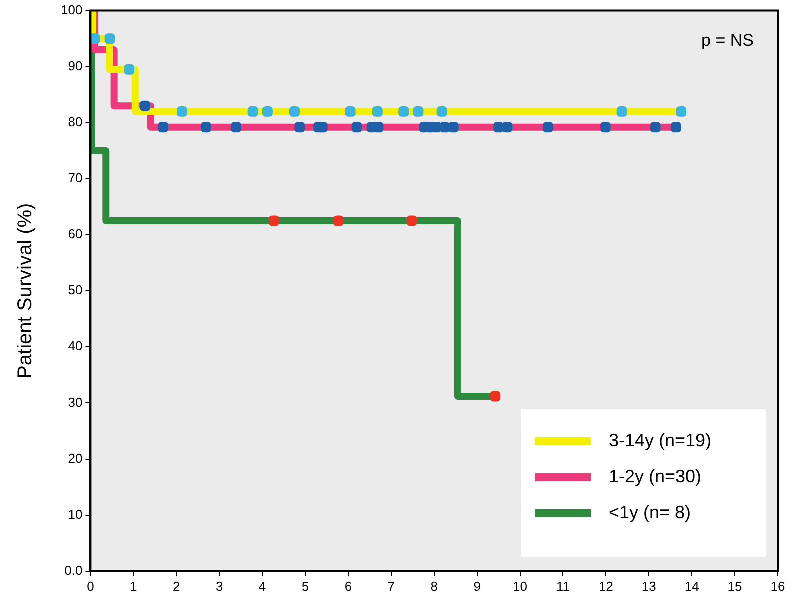 This screenshot has width=792, height=602. Describe the element at coordinates (563, 586) in the screenshot. I see `x-tick-label: 11` at that location.